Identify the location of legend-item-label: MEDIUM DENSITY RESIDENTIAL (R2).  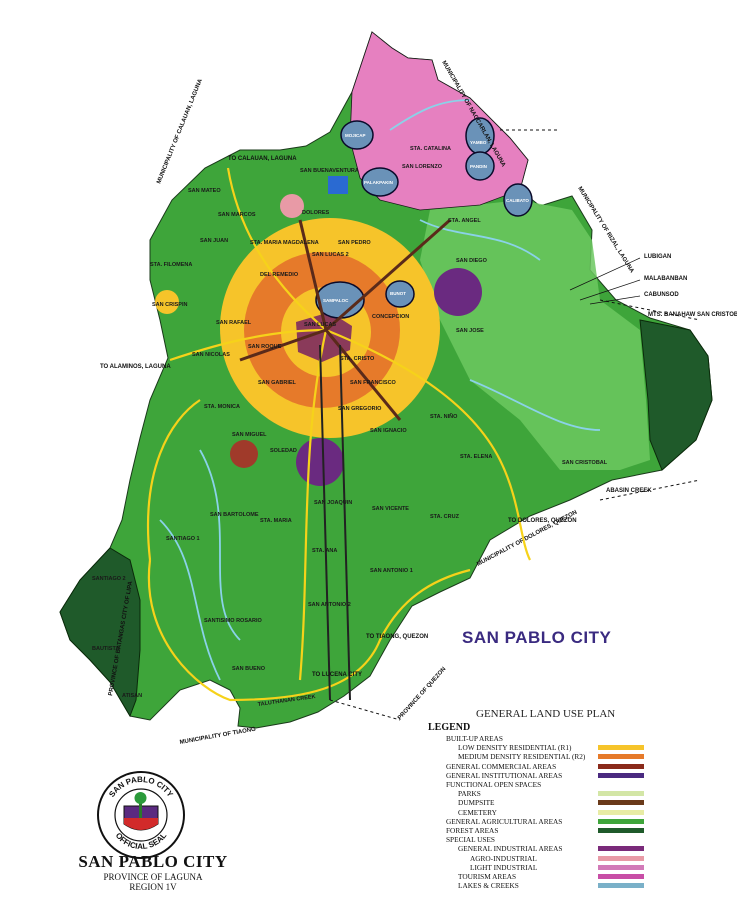
(522, 757).